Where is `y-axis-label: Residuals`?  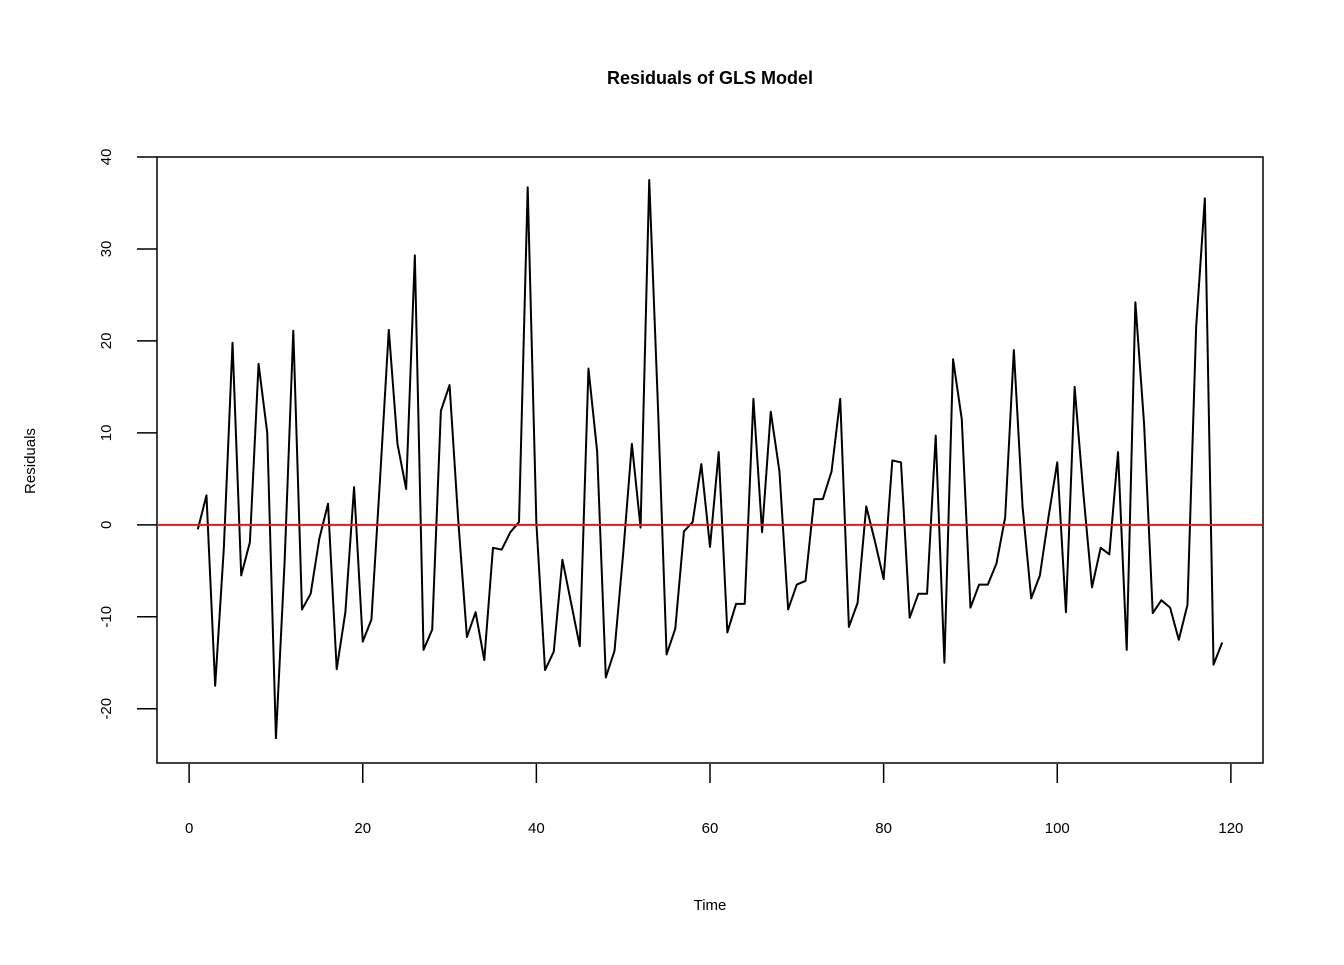 y-axis-label: Residuals is located at coordinates (30, 461).